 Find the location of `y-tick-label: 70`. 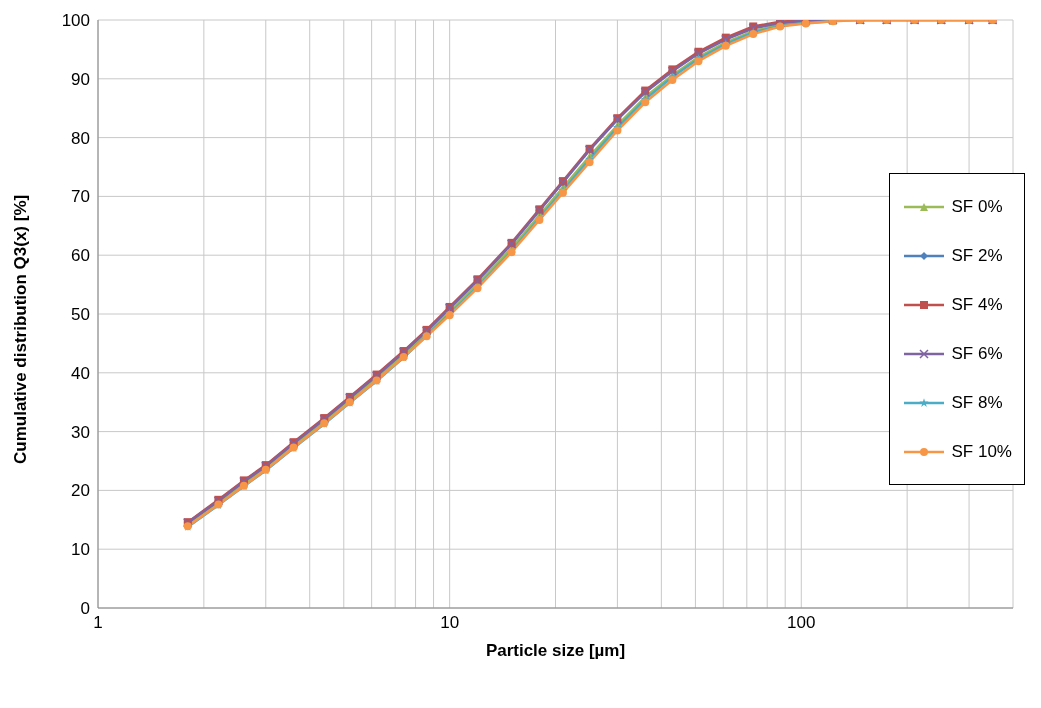

y-tick-label: 70 is located at coordinates (80, 197).